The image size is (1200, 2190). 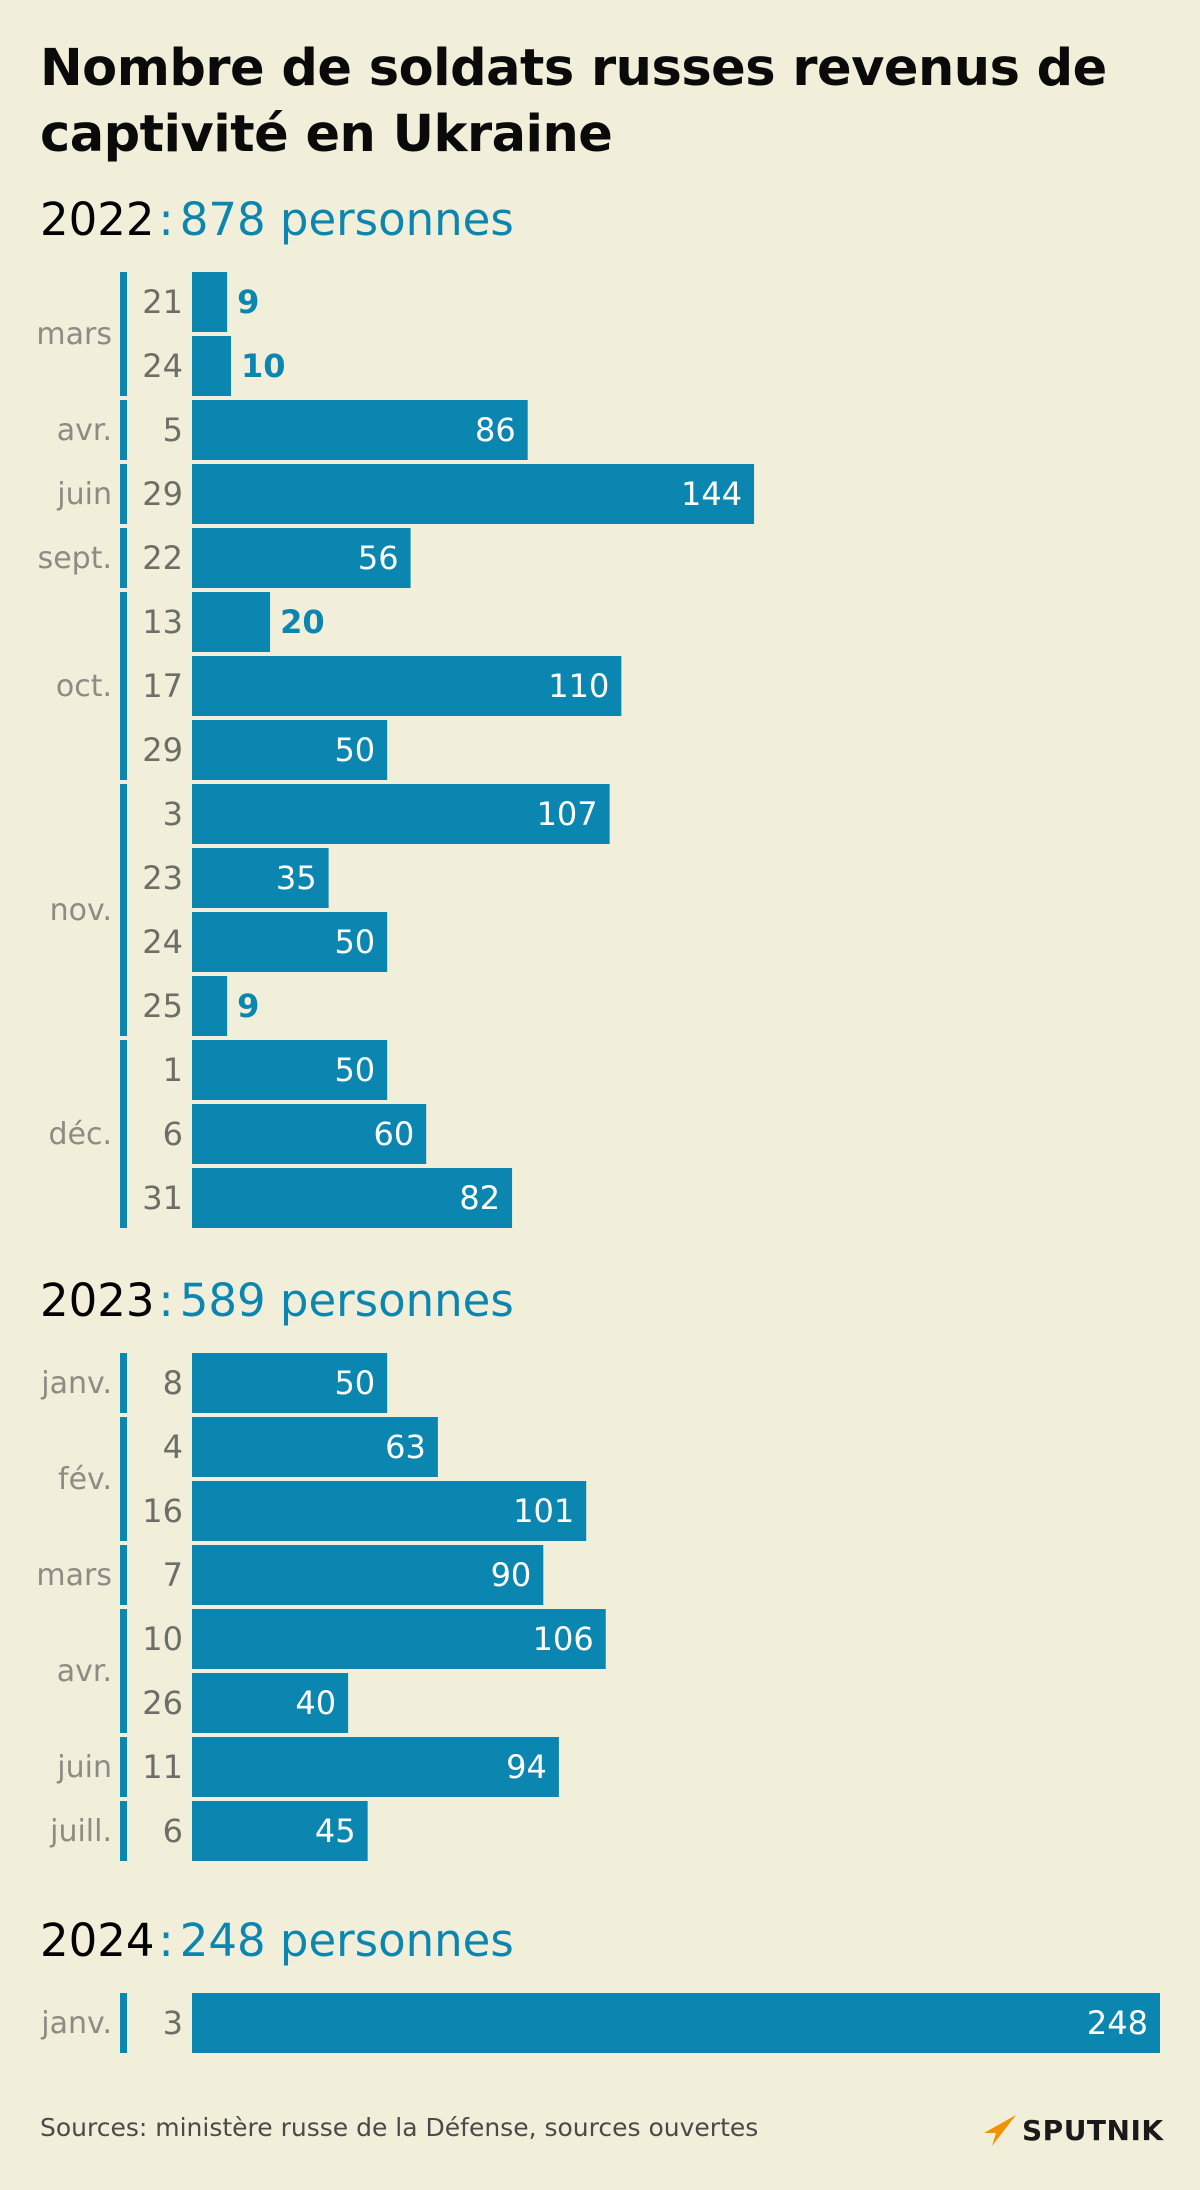 What do you see at coordinates (97, 1940) in the screenshot?
I see `year-label: 2024` at bounding box center [97, 1940].